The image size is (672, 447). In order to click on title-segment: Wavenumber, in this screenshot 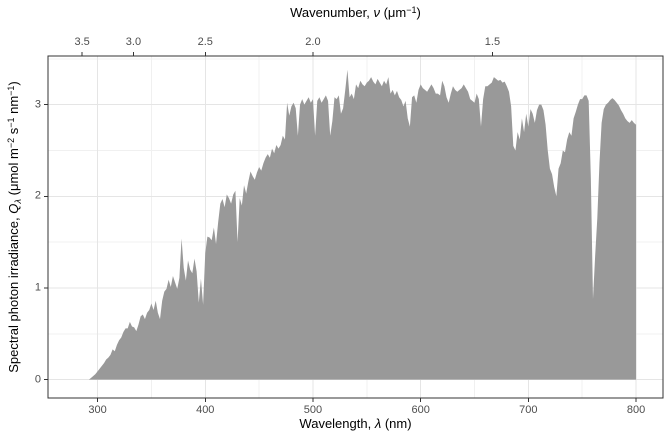, I will do `click(332, 12)`.